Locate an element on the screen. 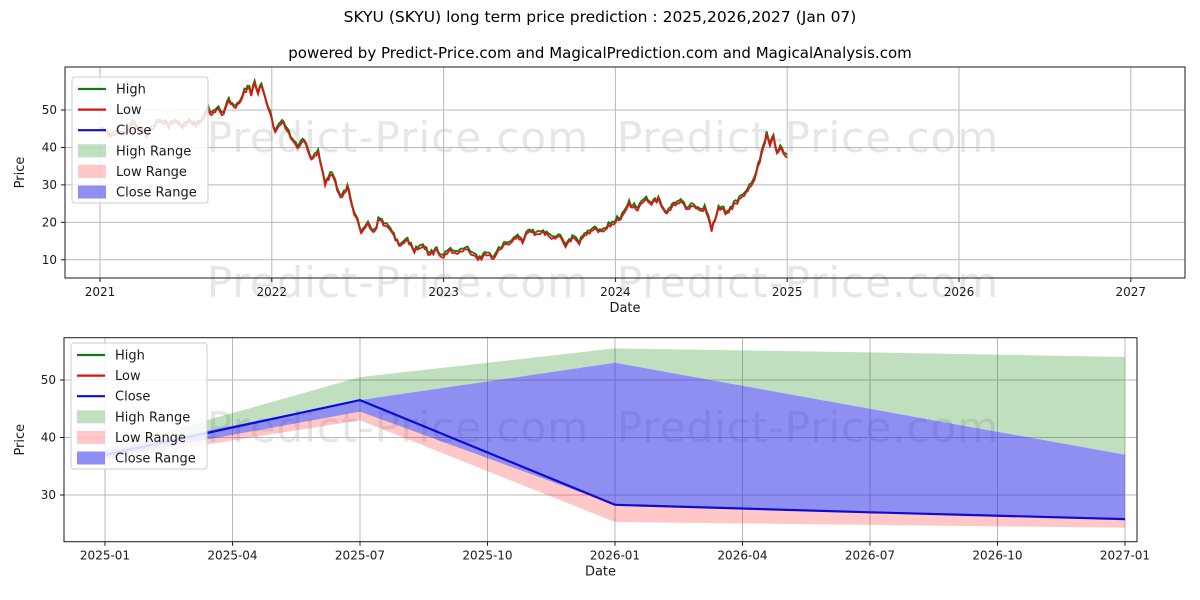  x-tick-label: 2025-01 is located at coordinates (105, 556).